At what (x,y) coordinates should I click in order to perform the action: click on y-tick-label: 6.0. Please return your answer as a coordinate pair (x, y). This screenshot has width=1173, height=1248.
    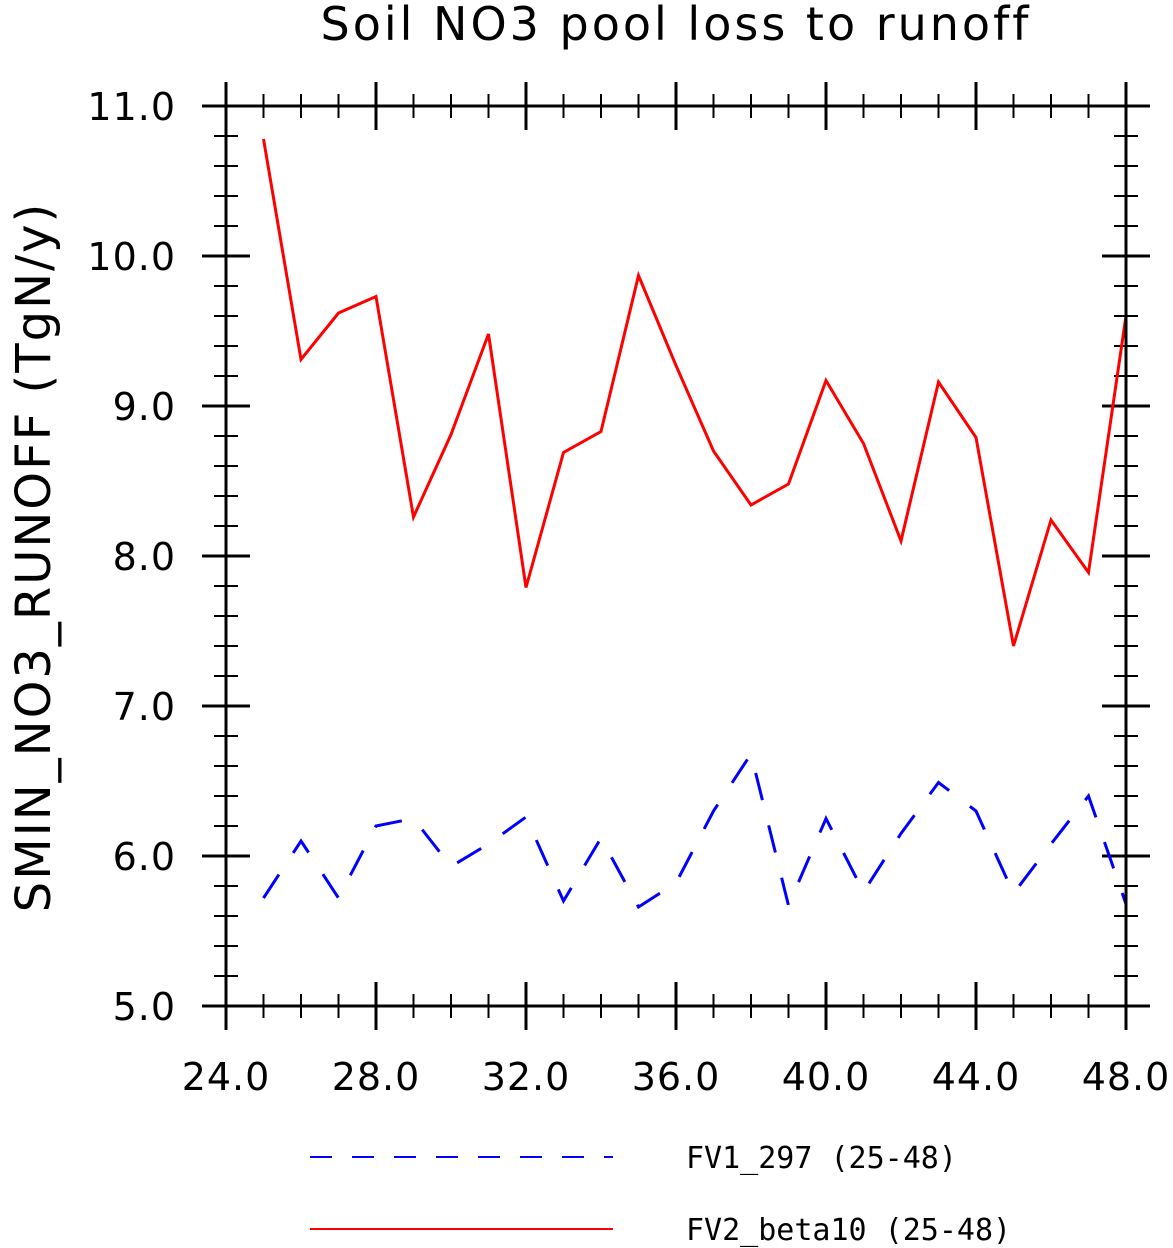
    Looking at the image, I should click on (144, 857).